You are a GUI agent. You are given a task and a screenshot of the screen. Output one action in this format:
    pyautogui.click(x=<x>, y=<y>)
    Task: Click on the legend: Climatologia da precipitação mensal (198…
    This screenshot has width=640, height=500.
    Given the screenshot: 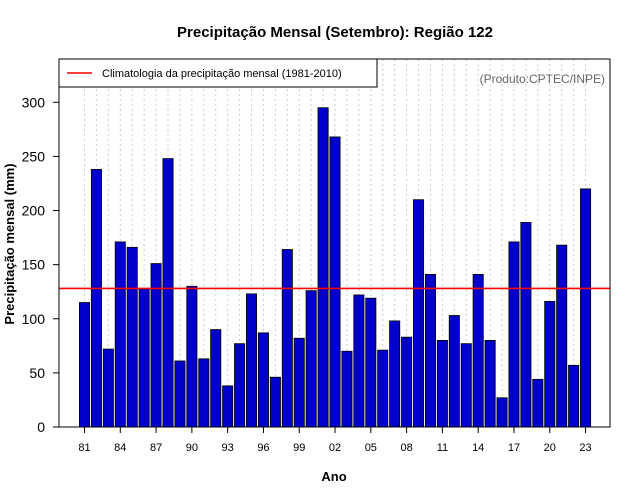 What is the action you would take?
    pyautogui.click(x=218, y=73)
    